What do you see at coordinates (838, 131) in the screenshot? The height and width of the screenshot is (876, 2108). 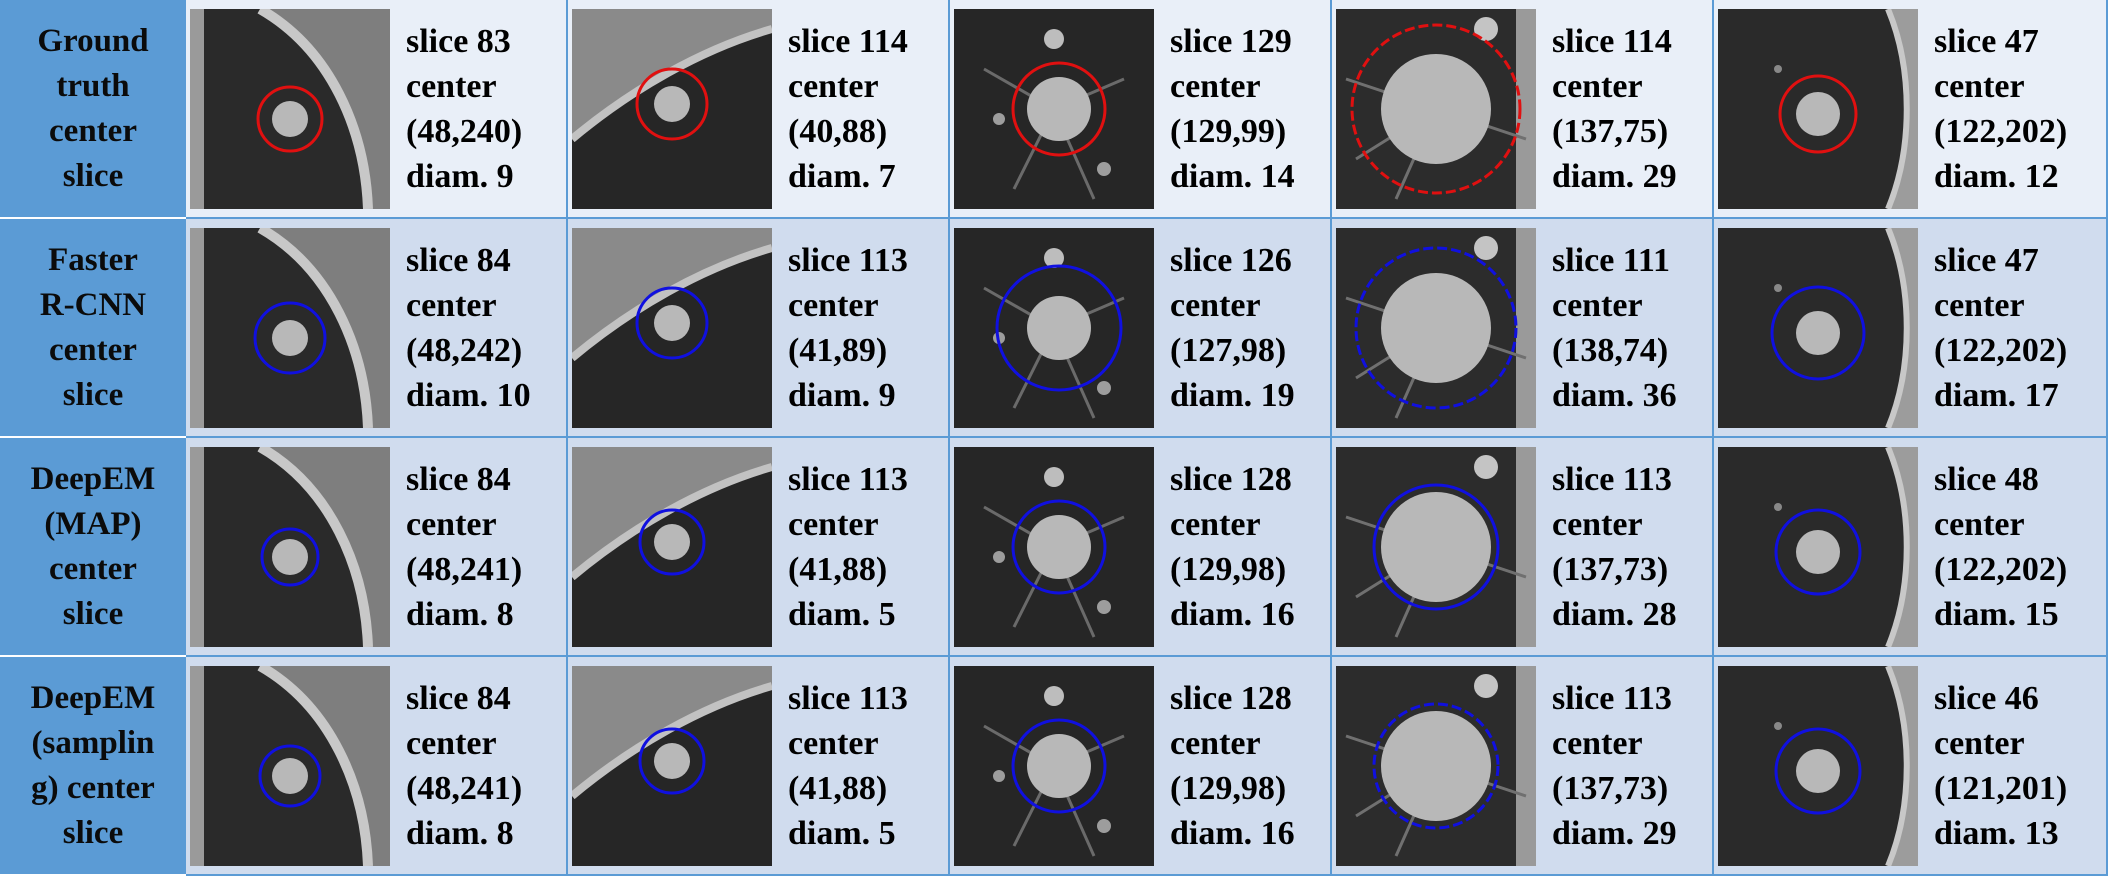 I see `info-center: (40,88)` at bounding box center [838, 131].